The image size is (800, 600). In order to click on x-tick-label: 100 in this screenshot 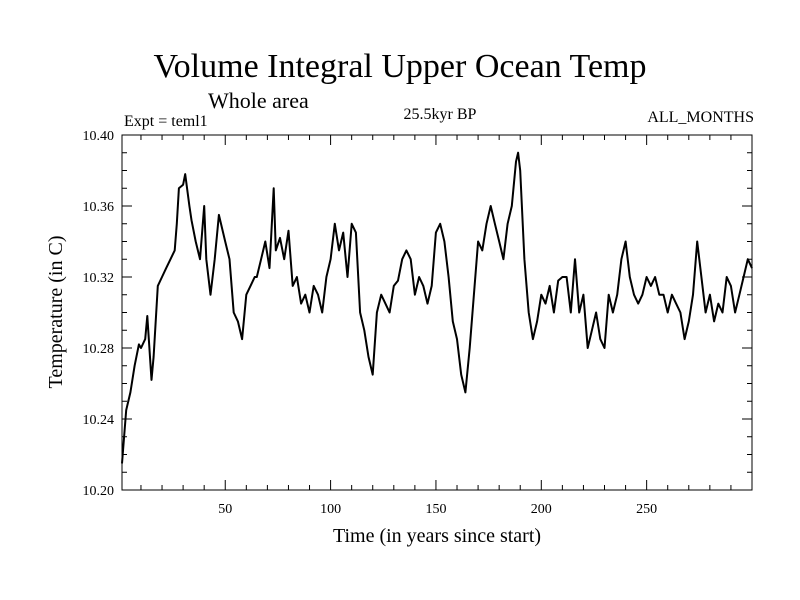, I will do `click(330, 509)`.